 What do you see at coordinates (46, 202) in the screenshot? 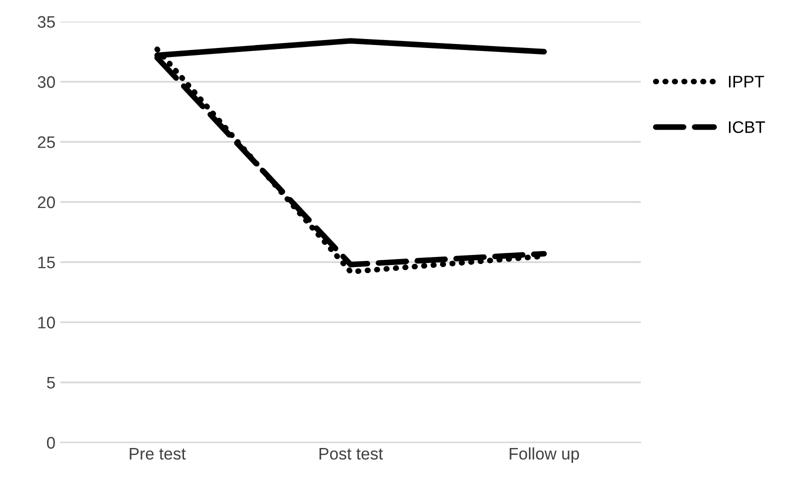
I see `y-tick-label: 20` at bounding box center [46, 202].